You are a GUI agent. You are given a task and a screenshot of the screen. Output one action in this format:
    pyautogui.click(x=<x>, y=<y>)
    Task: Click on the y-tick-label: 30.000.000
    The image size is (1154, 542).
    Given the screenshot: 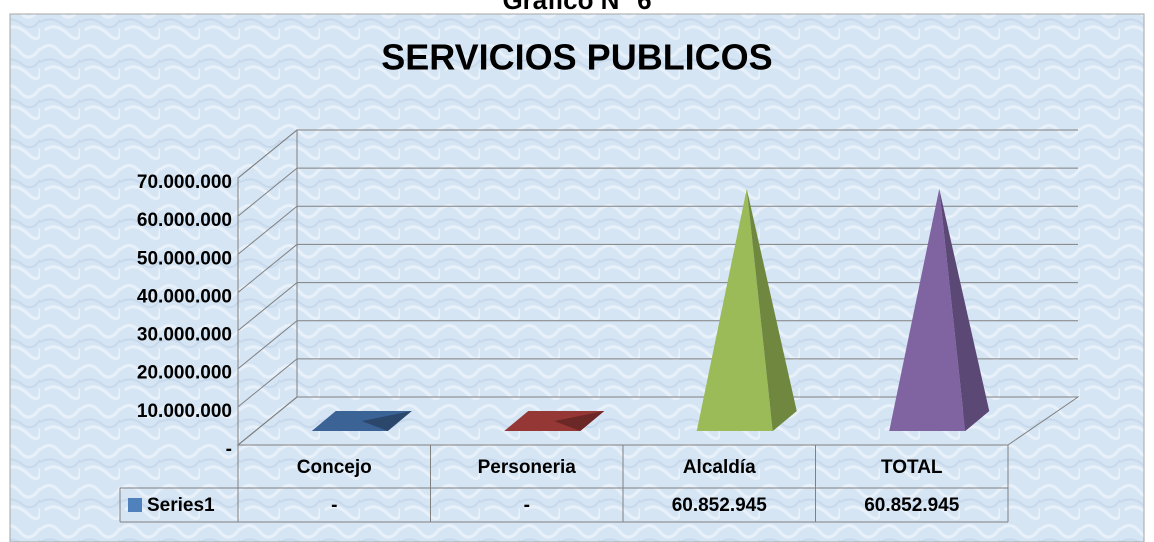 What is the action you would take?
    pyautogui.click(x=184, y=335)
    